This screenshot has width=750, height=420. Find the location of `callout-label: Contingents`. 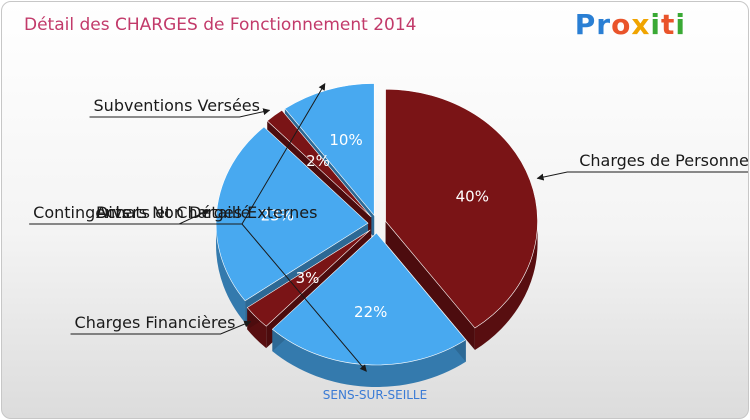

callout-label: Contingents is located at coordinates (81, 212).